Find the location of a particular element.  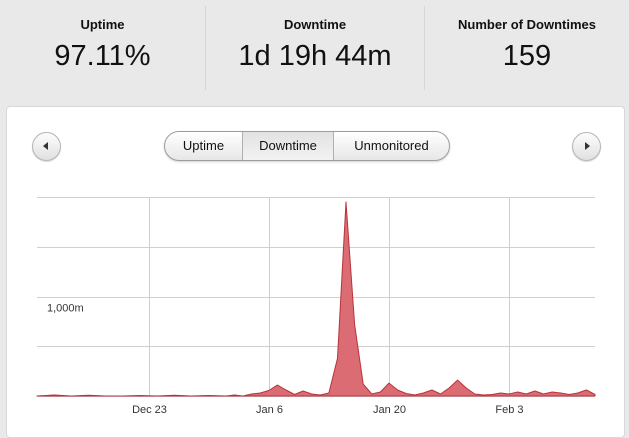

stat-downtime: Downtime 1d 19h 44m is located at coordinates (315, 48).